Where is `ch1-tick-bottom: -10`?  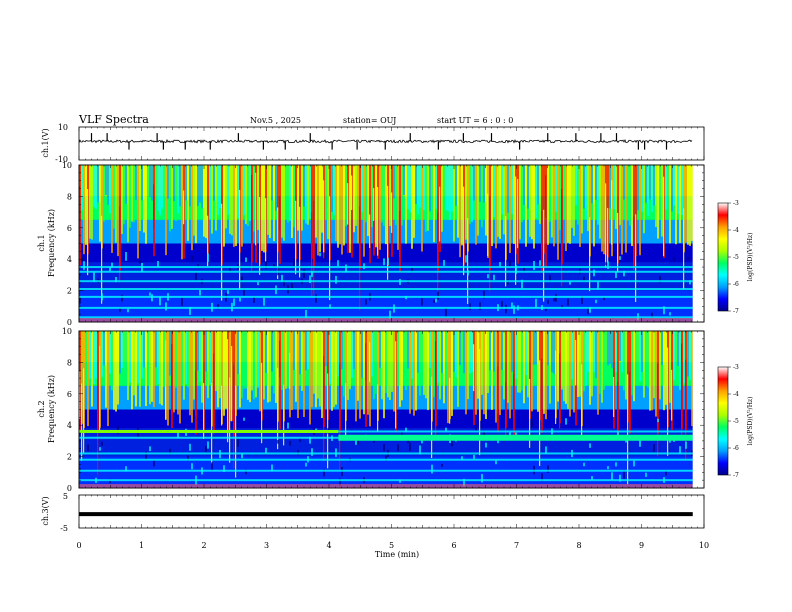 ch1-tick-bottom: -10 is located at coordinates (61, 159).